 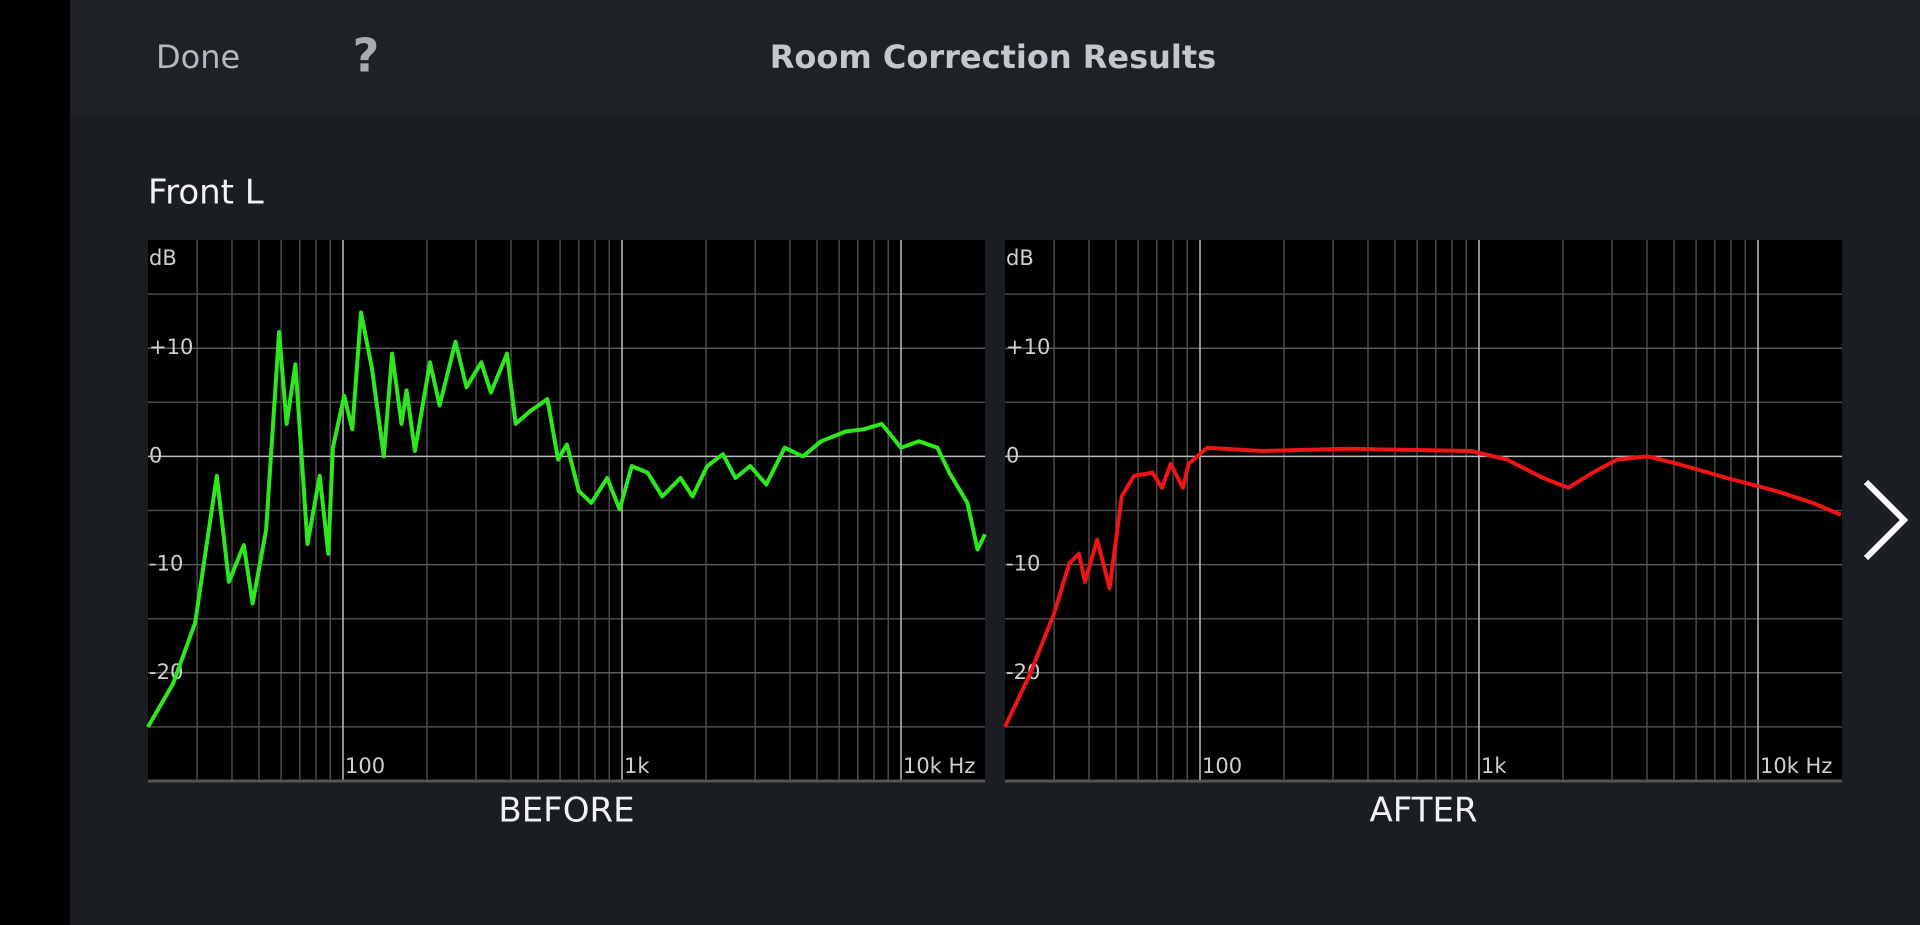 I want to click on screen-title: Room Correction Results, so click(x=993, y=57).